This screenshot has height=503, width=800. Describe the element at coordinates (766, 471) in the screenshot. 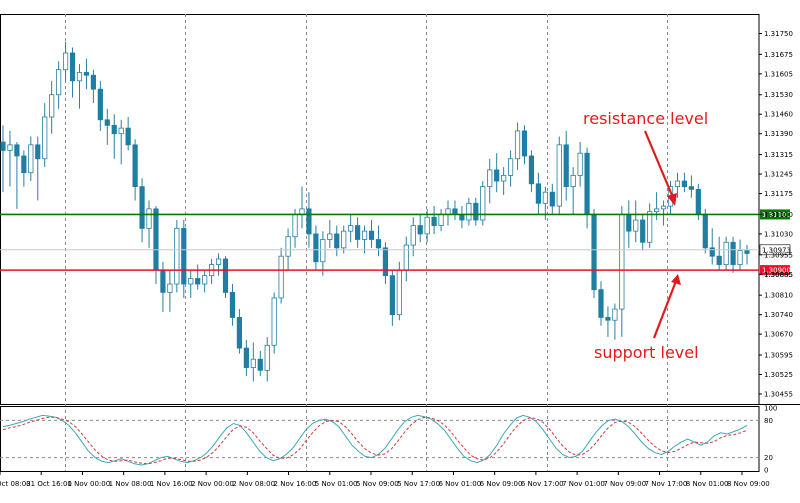

I see `oscillator-tick-label: 0` at that location.